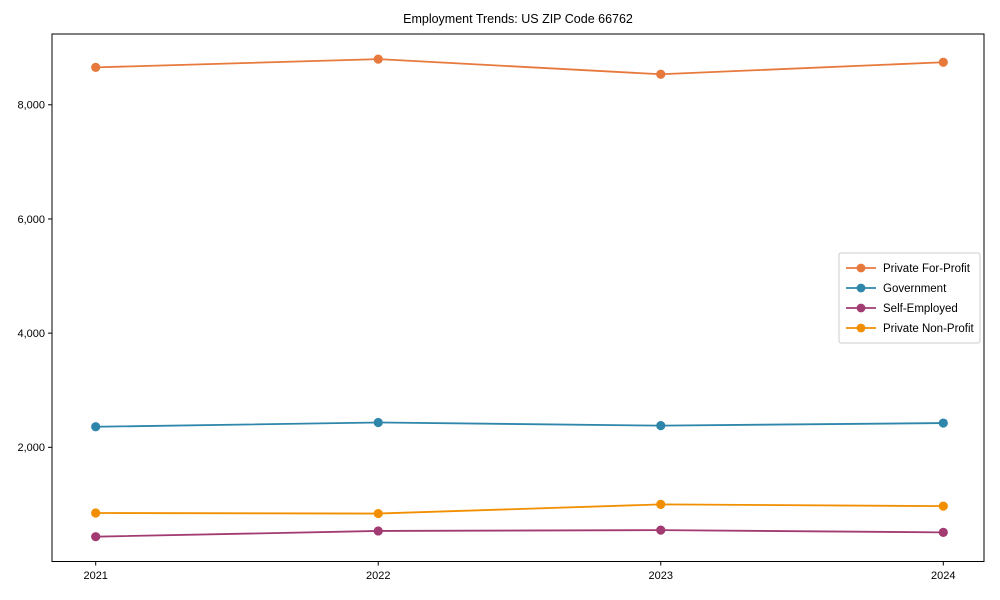 The image size is (1000, 600). I want to click on y-tick-label: 4,000, so click(31, 334).